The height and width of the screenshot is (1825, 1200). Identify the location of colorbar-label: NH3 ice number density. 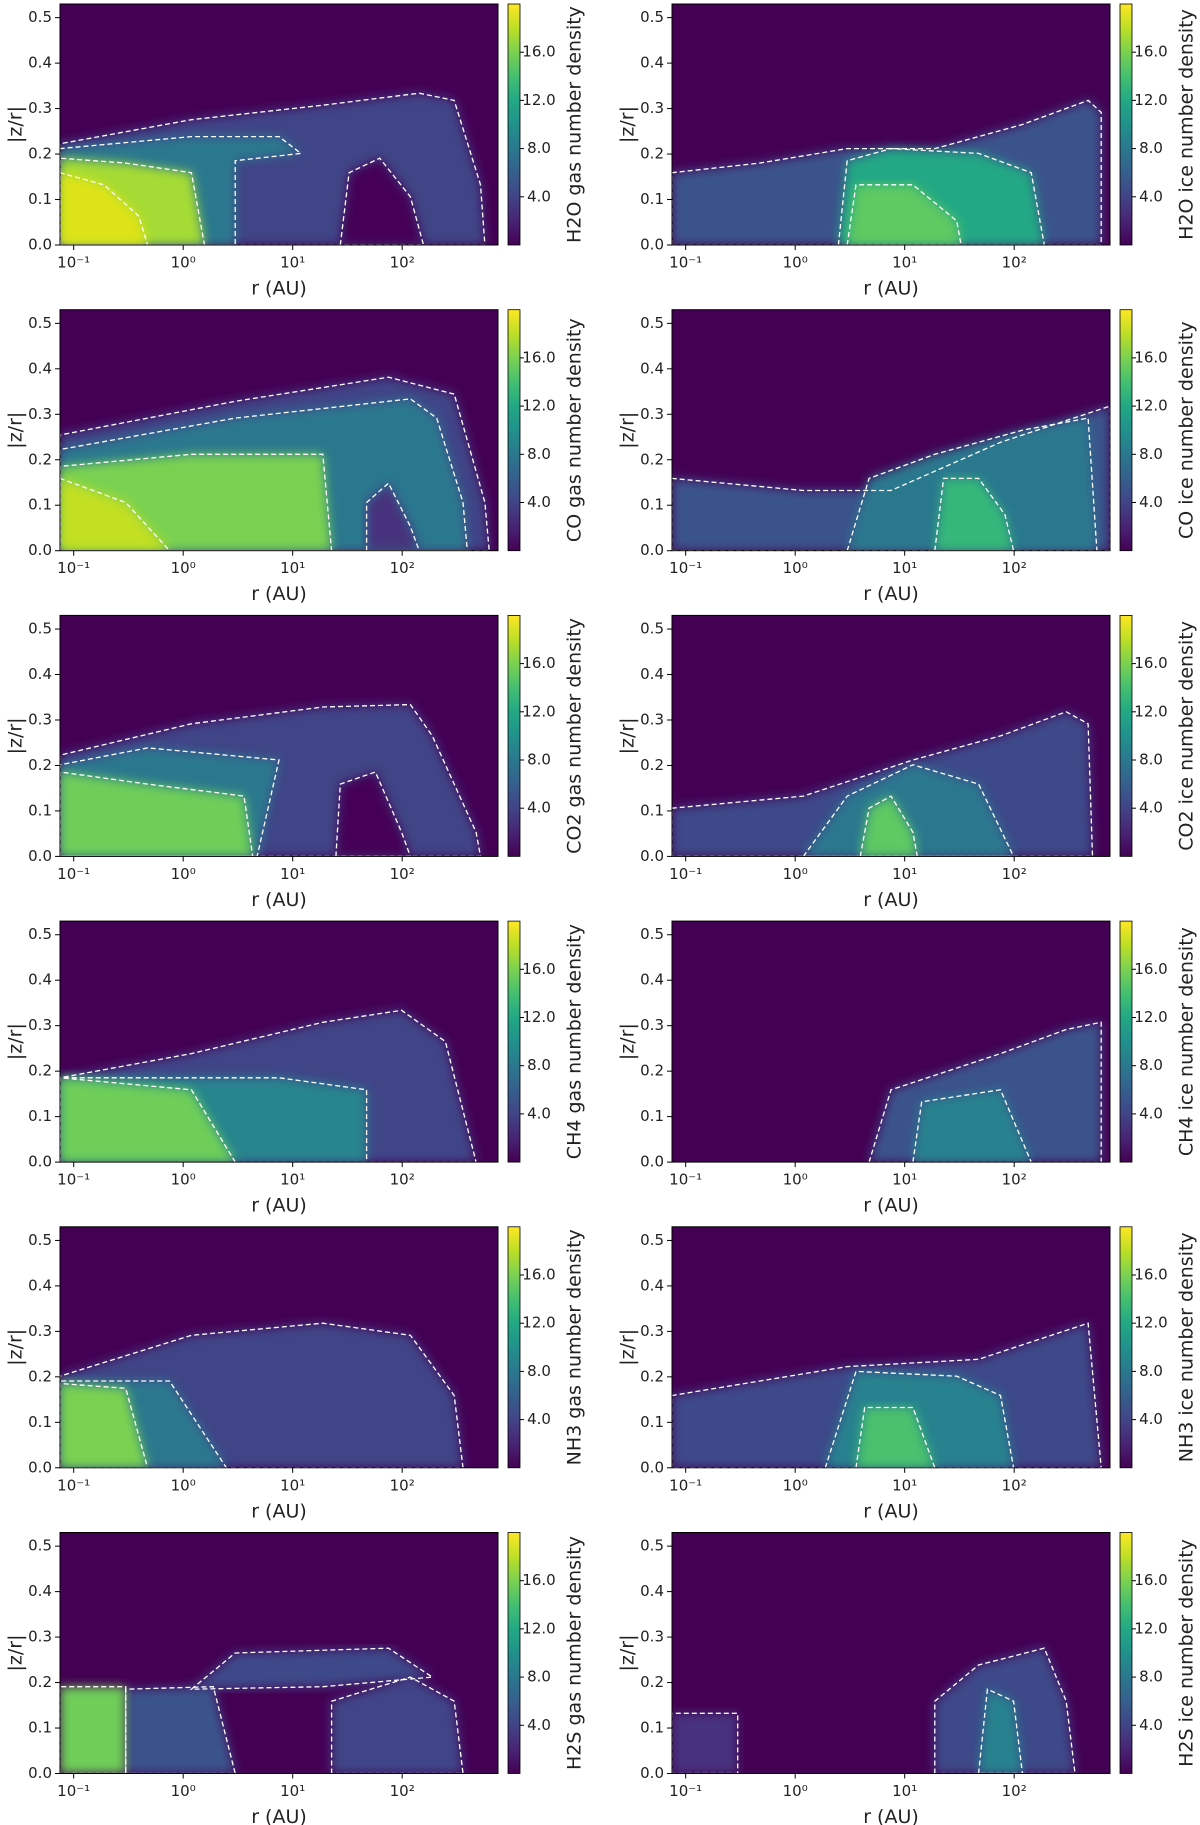
(1187, 1347).